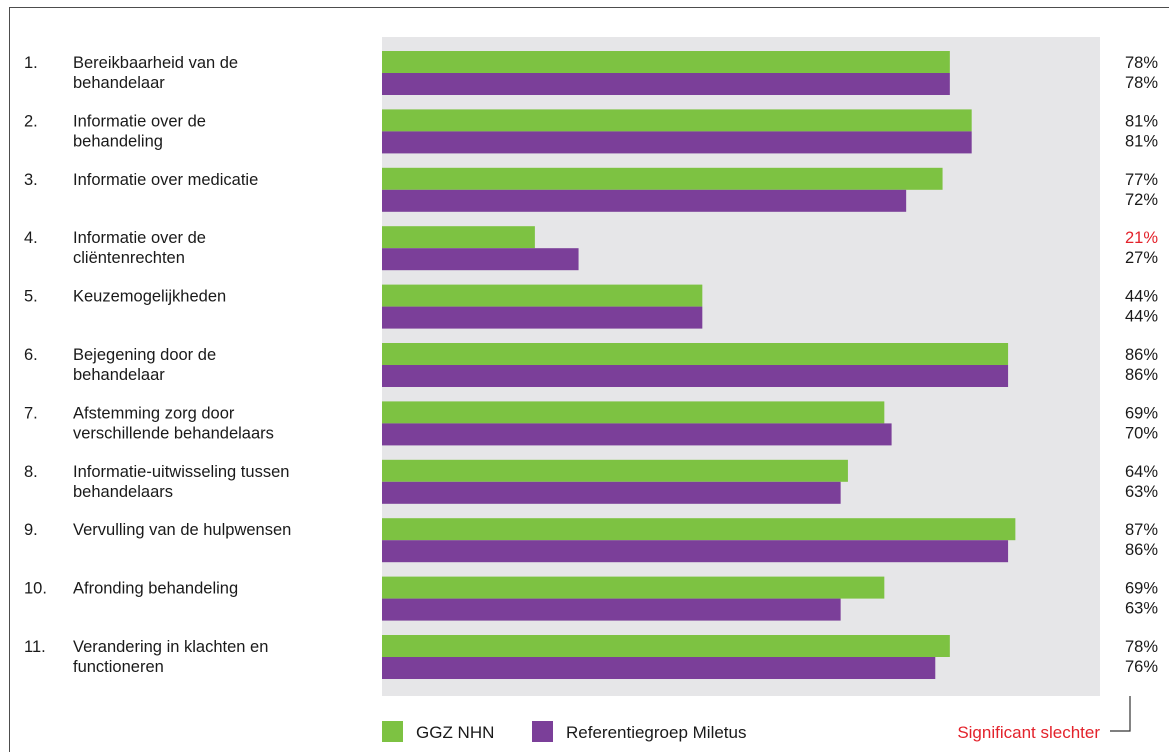  What do you see at coordinates (123, 492) in the screenshot?
I see `category-label: behandelaars` at bounding box center [123, 492].